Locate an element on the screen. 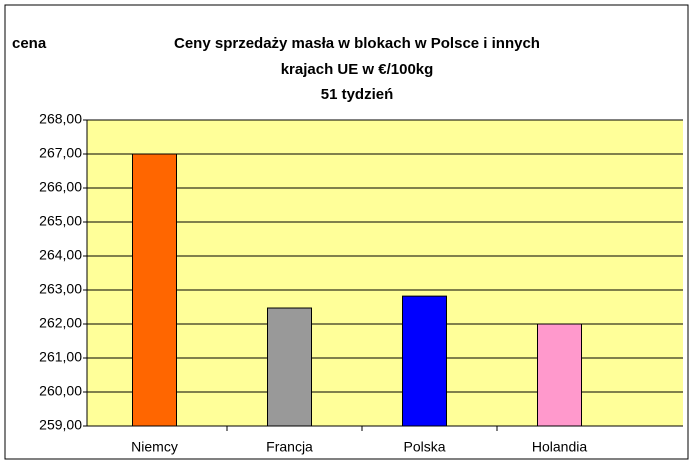  x-tick-label: Polska is located at coordinates (424, 447).